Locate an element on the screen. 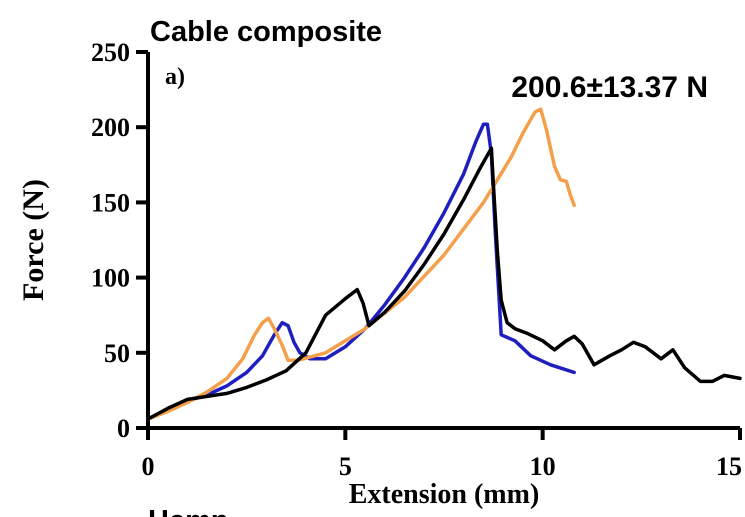 The height and width of the screenshot is (517, 745). y-tick-label: 250 is located at coordinates (110, 52).